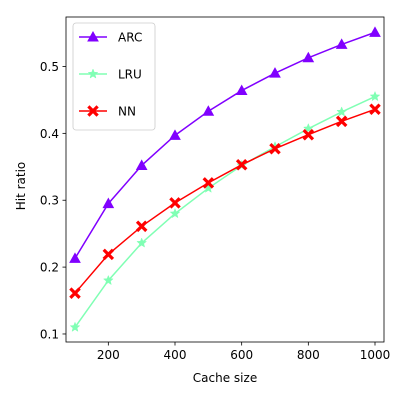 Image resolution: width=400 pixels, height=400 pixels. What do you see at coordinates (49, 334) in the screenshot?
I see `y-tick-label: 0.1` at bounding box center [49, 334].